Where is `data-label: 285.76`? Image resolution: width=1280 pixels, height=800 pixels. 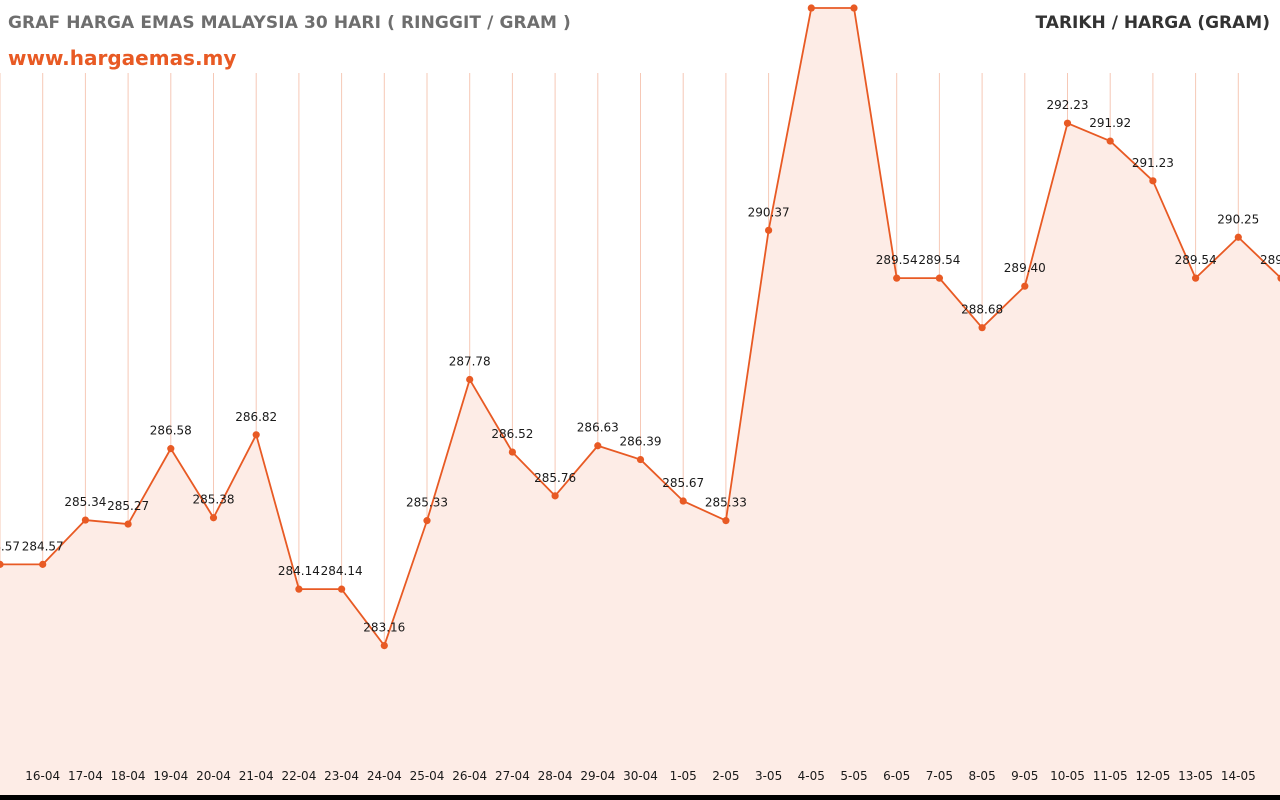 data-label: 285.76 is located at coordinates (555, 478).